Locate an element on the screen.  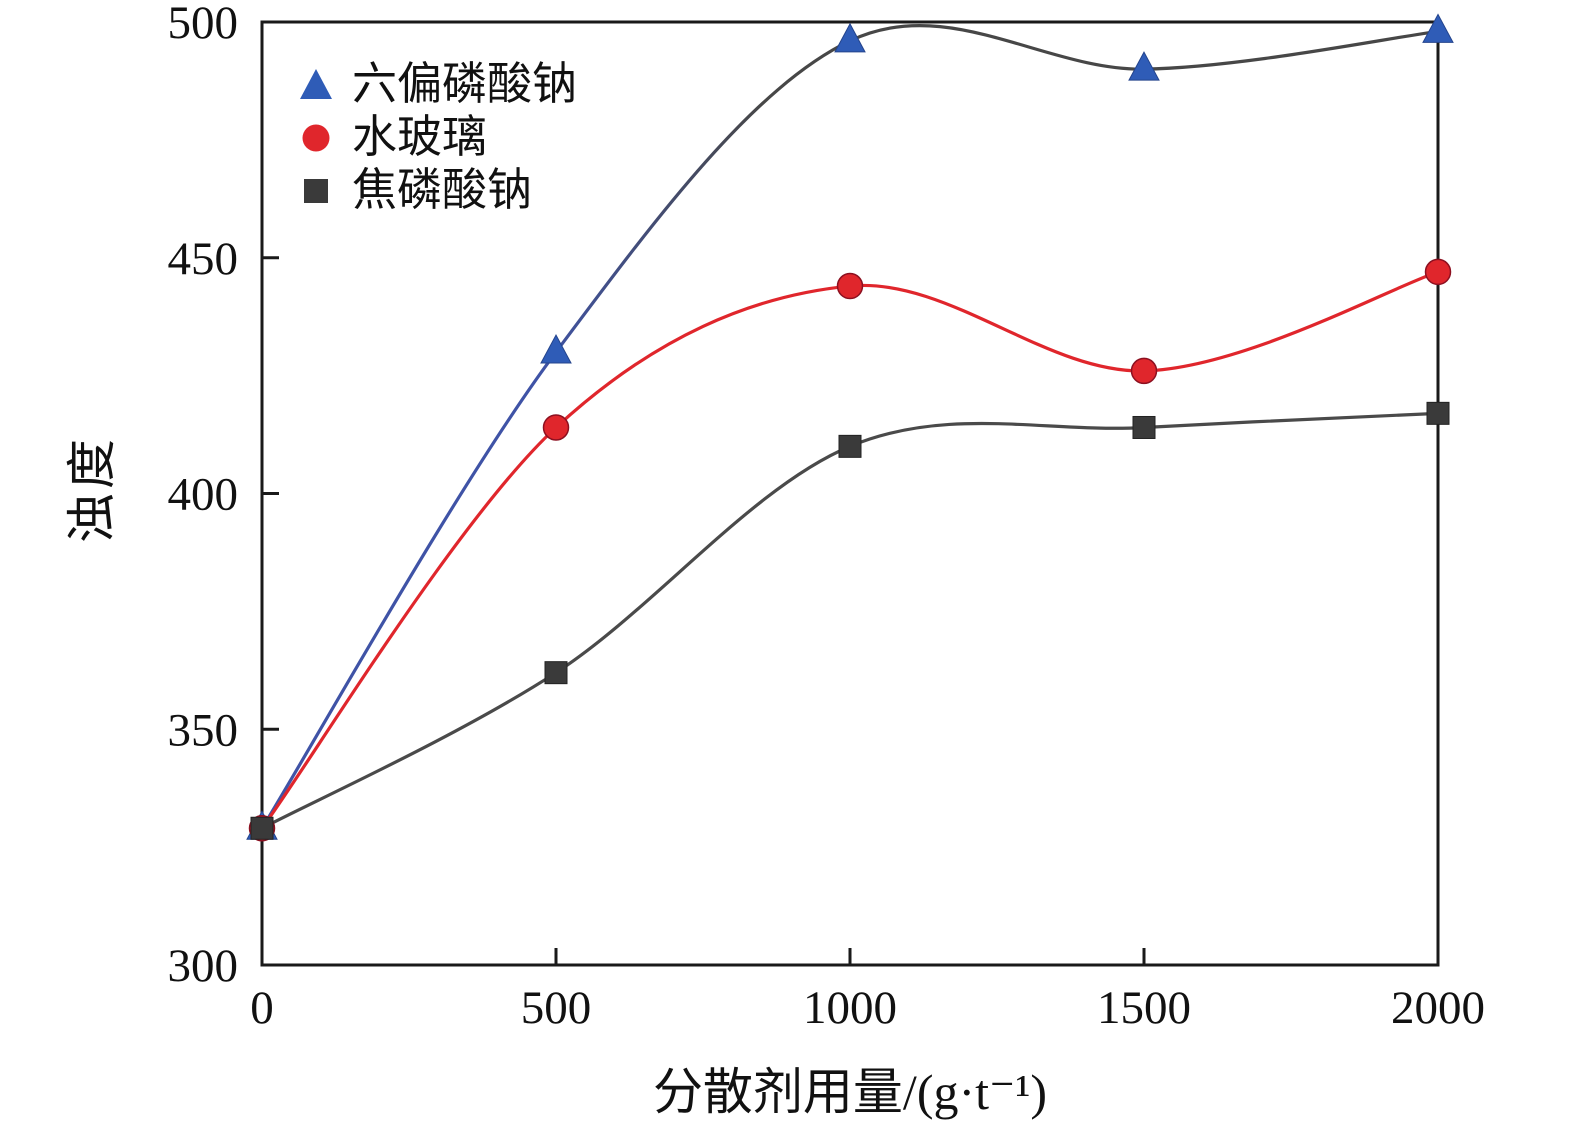
square-marker-icon is located at coordinates (316, 190).